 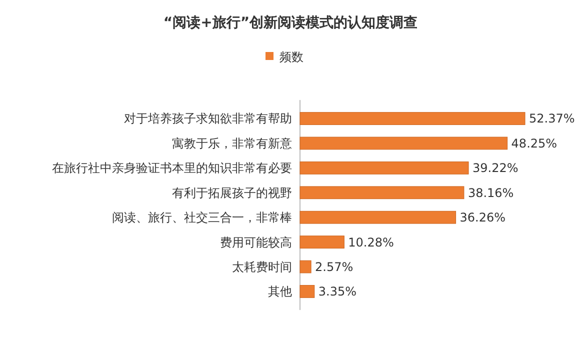 What do you see at coordinates (262, 267) in the screenshot?
I see `y-tick-label: 太耗费时间` at bounding box center [262, 267].